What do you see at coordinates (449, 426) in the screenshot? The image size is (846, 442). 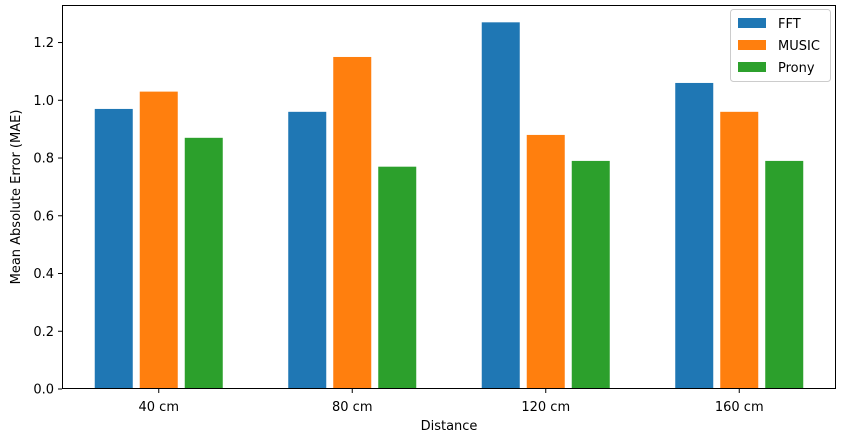 I see `x-axis-label: Distance` at bounding box center [449, 426].